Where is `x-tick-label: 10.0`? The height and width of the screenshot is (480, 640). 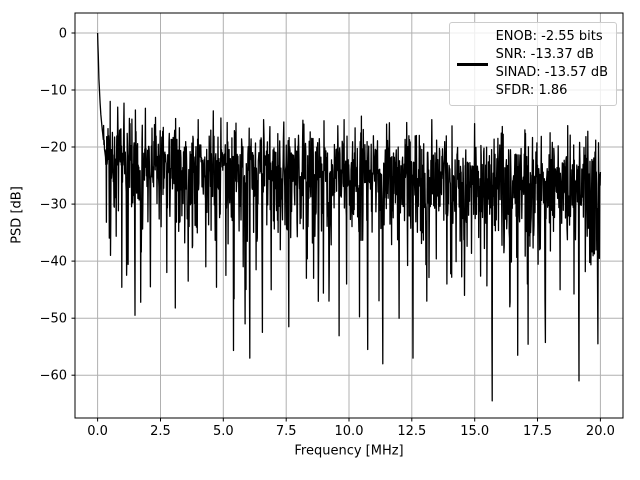
x-tick-label: 10.0 is located at coordinates (349, 431).